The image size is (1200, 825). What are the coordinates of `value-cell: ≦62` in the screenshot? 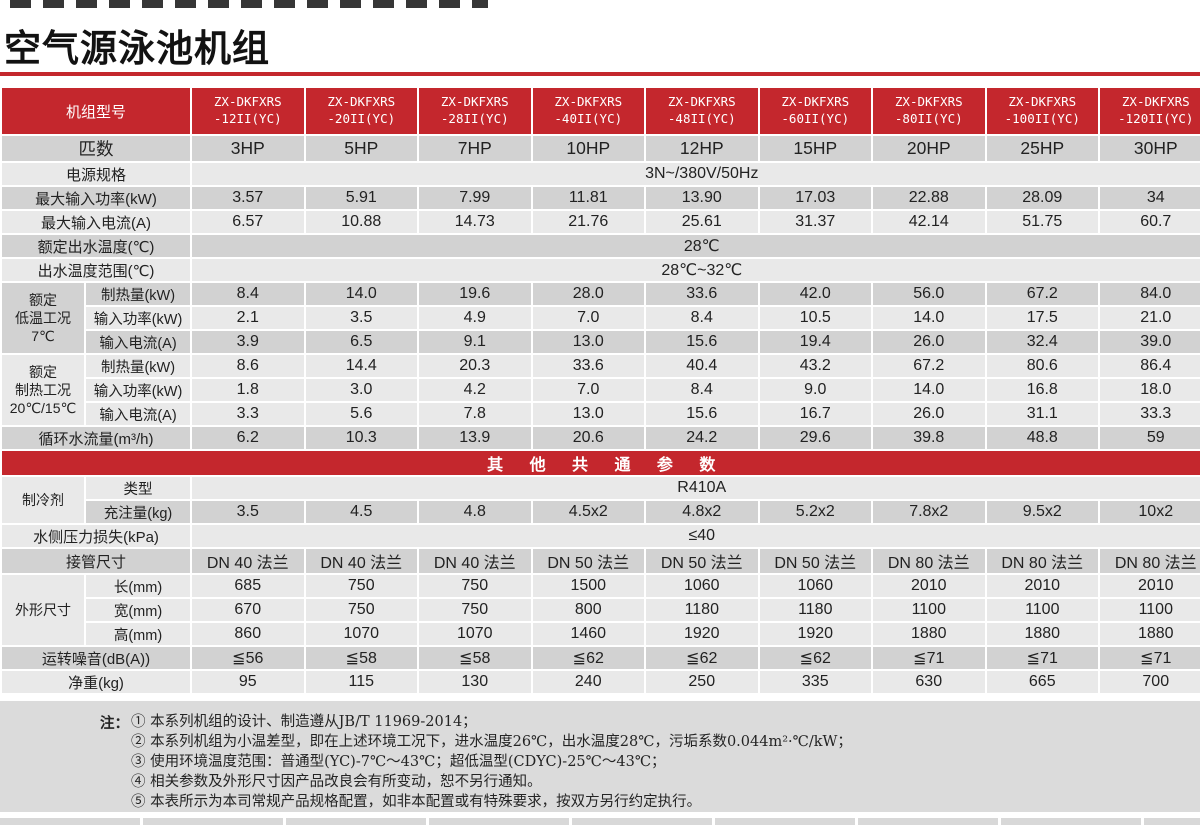 It's located at (815, 658).